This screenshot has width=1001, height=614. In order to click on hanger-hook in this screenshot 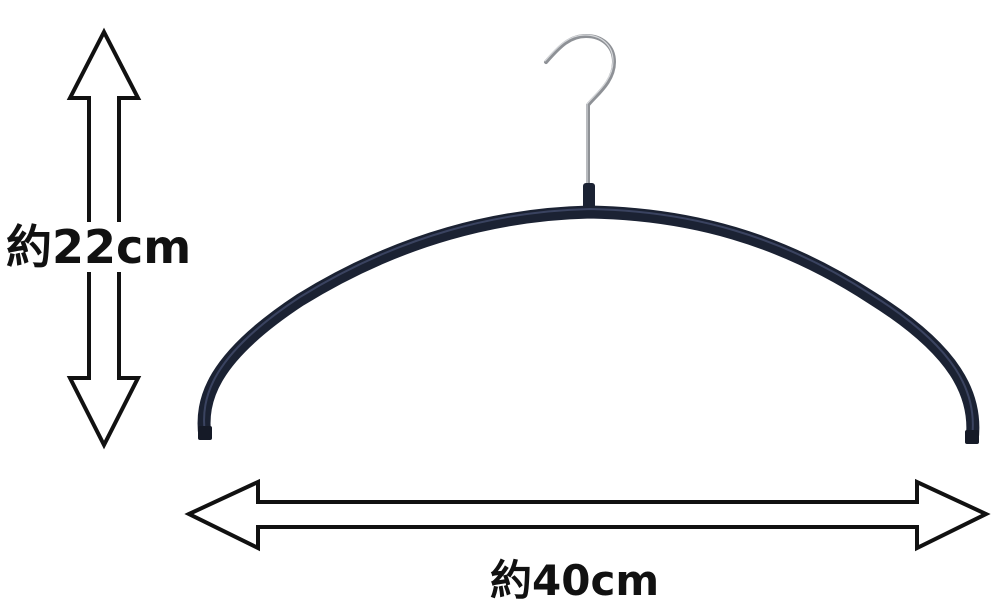, I will do `click(580, 110)`.